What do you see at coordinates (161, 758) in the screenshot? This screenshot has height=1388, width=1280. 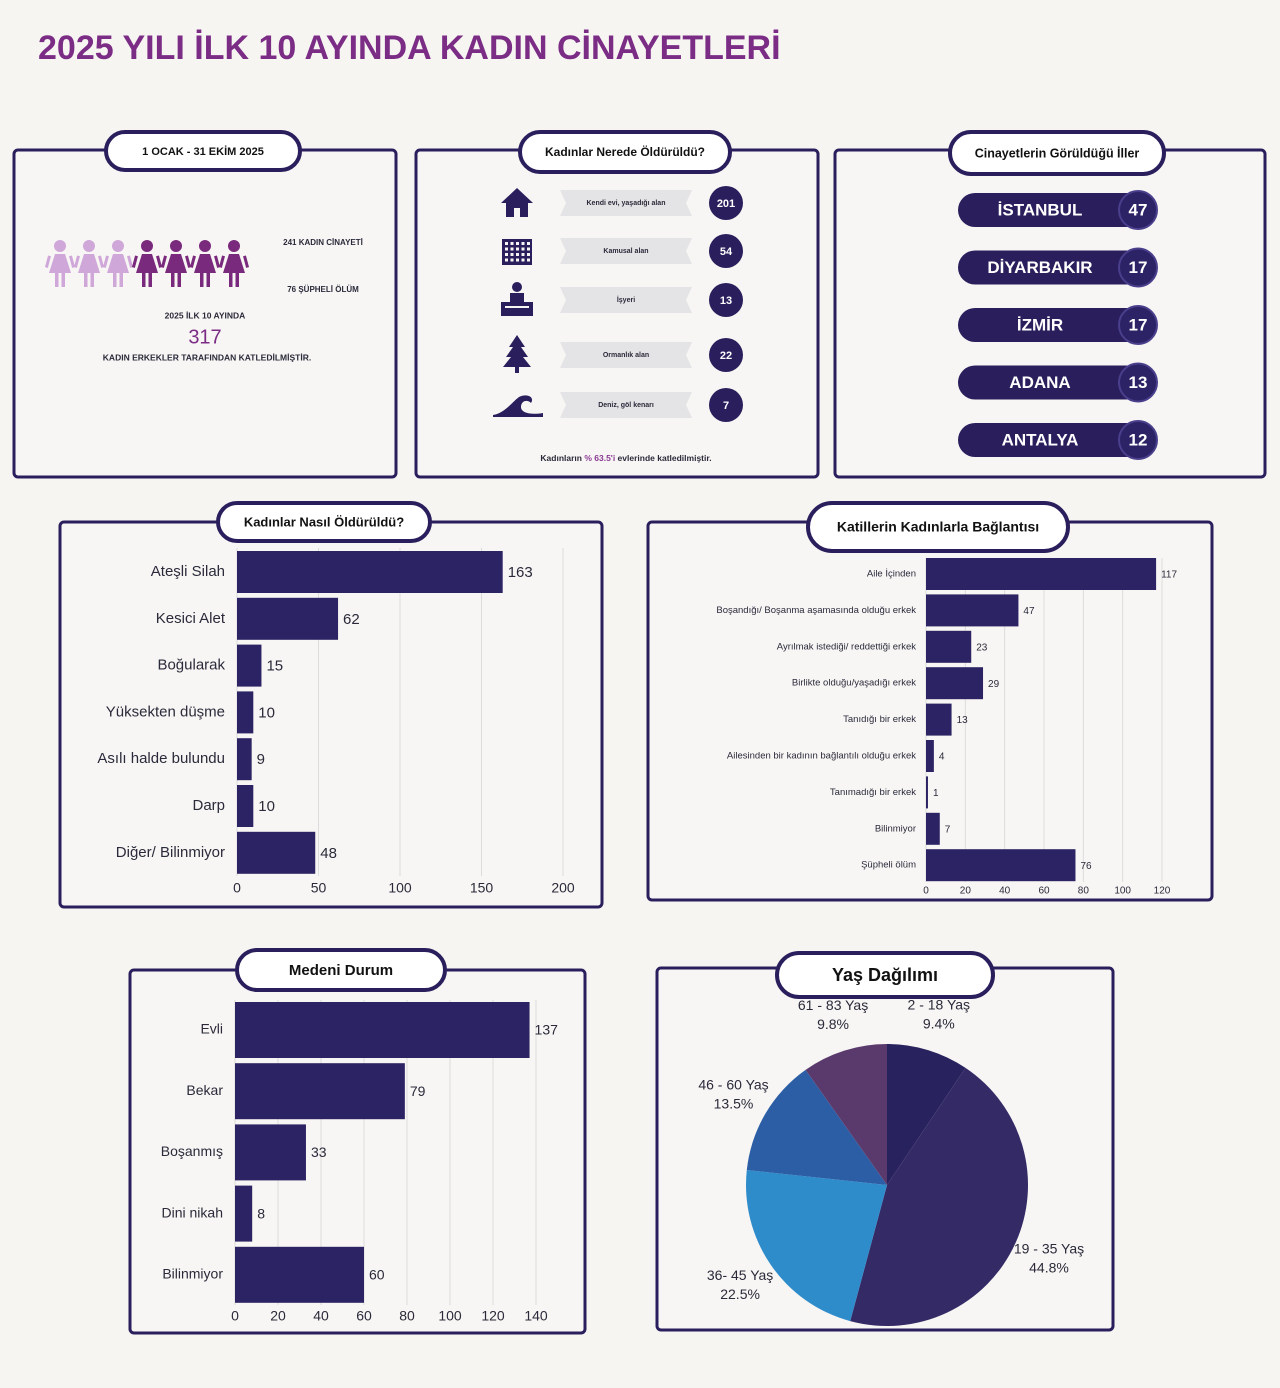 I see `category-label: Asılı halde bulundu` at bounding box center [161, 758].